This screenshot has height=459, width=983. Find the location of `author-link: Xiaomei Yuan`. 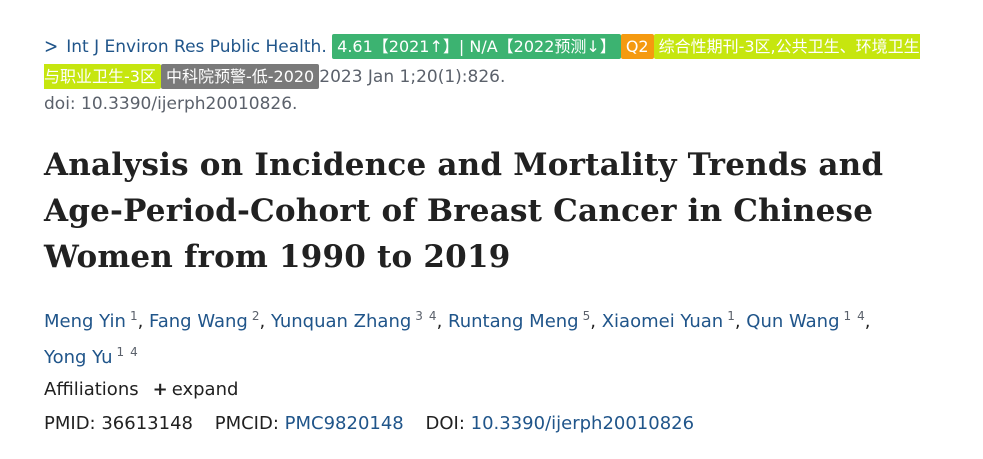

author-link: Xiaomei Yuan is located at coordinates (662, 321).